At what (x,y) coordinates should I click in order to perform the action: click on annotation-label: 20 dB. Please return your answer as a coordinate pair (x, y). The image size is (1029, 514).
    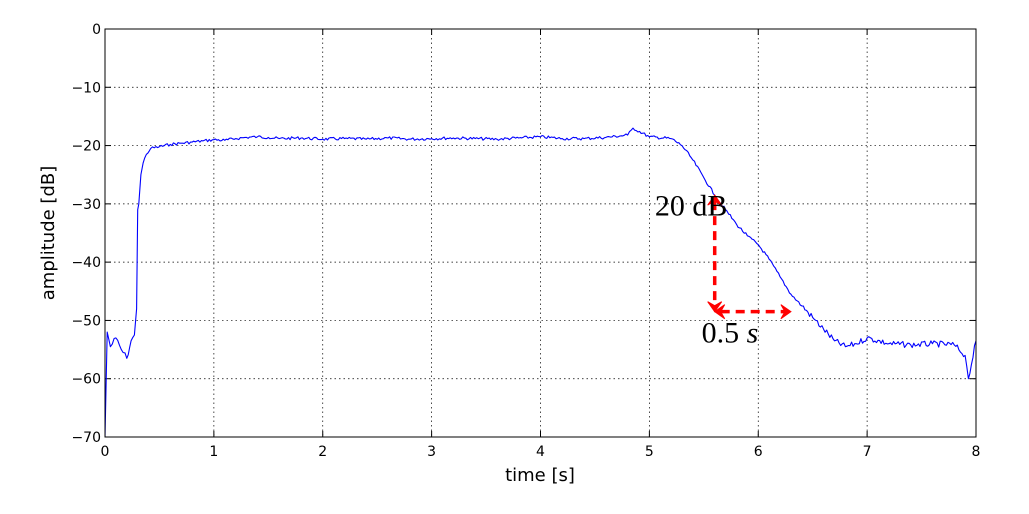
    Looking at the image, I should click on (691, 206).